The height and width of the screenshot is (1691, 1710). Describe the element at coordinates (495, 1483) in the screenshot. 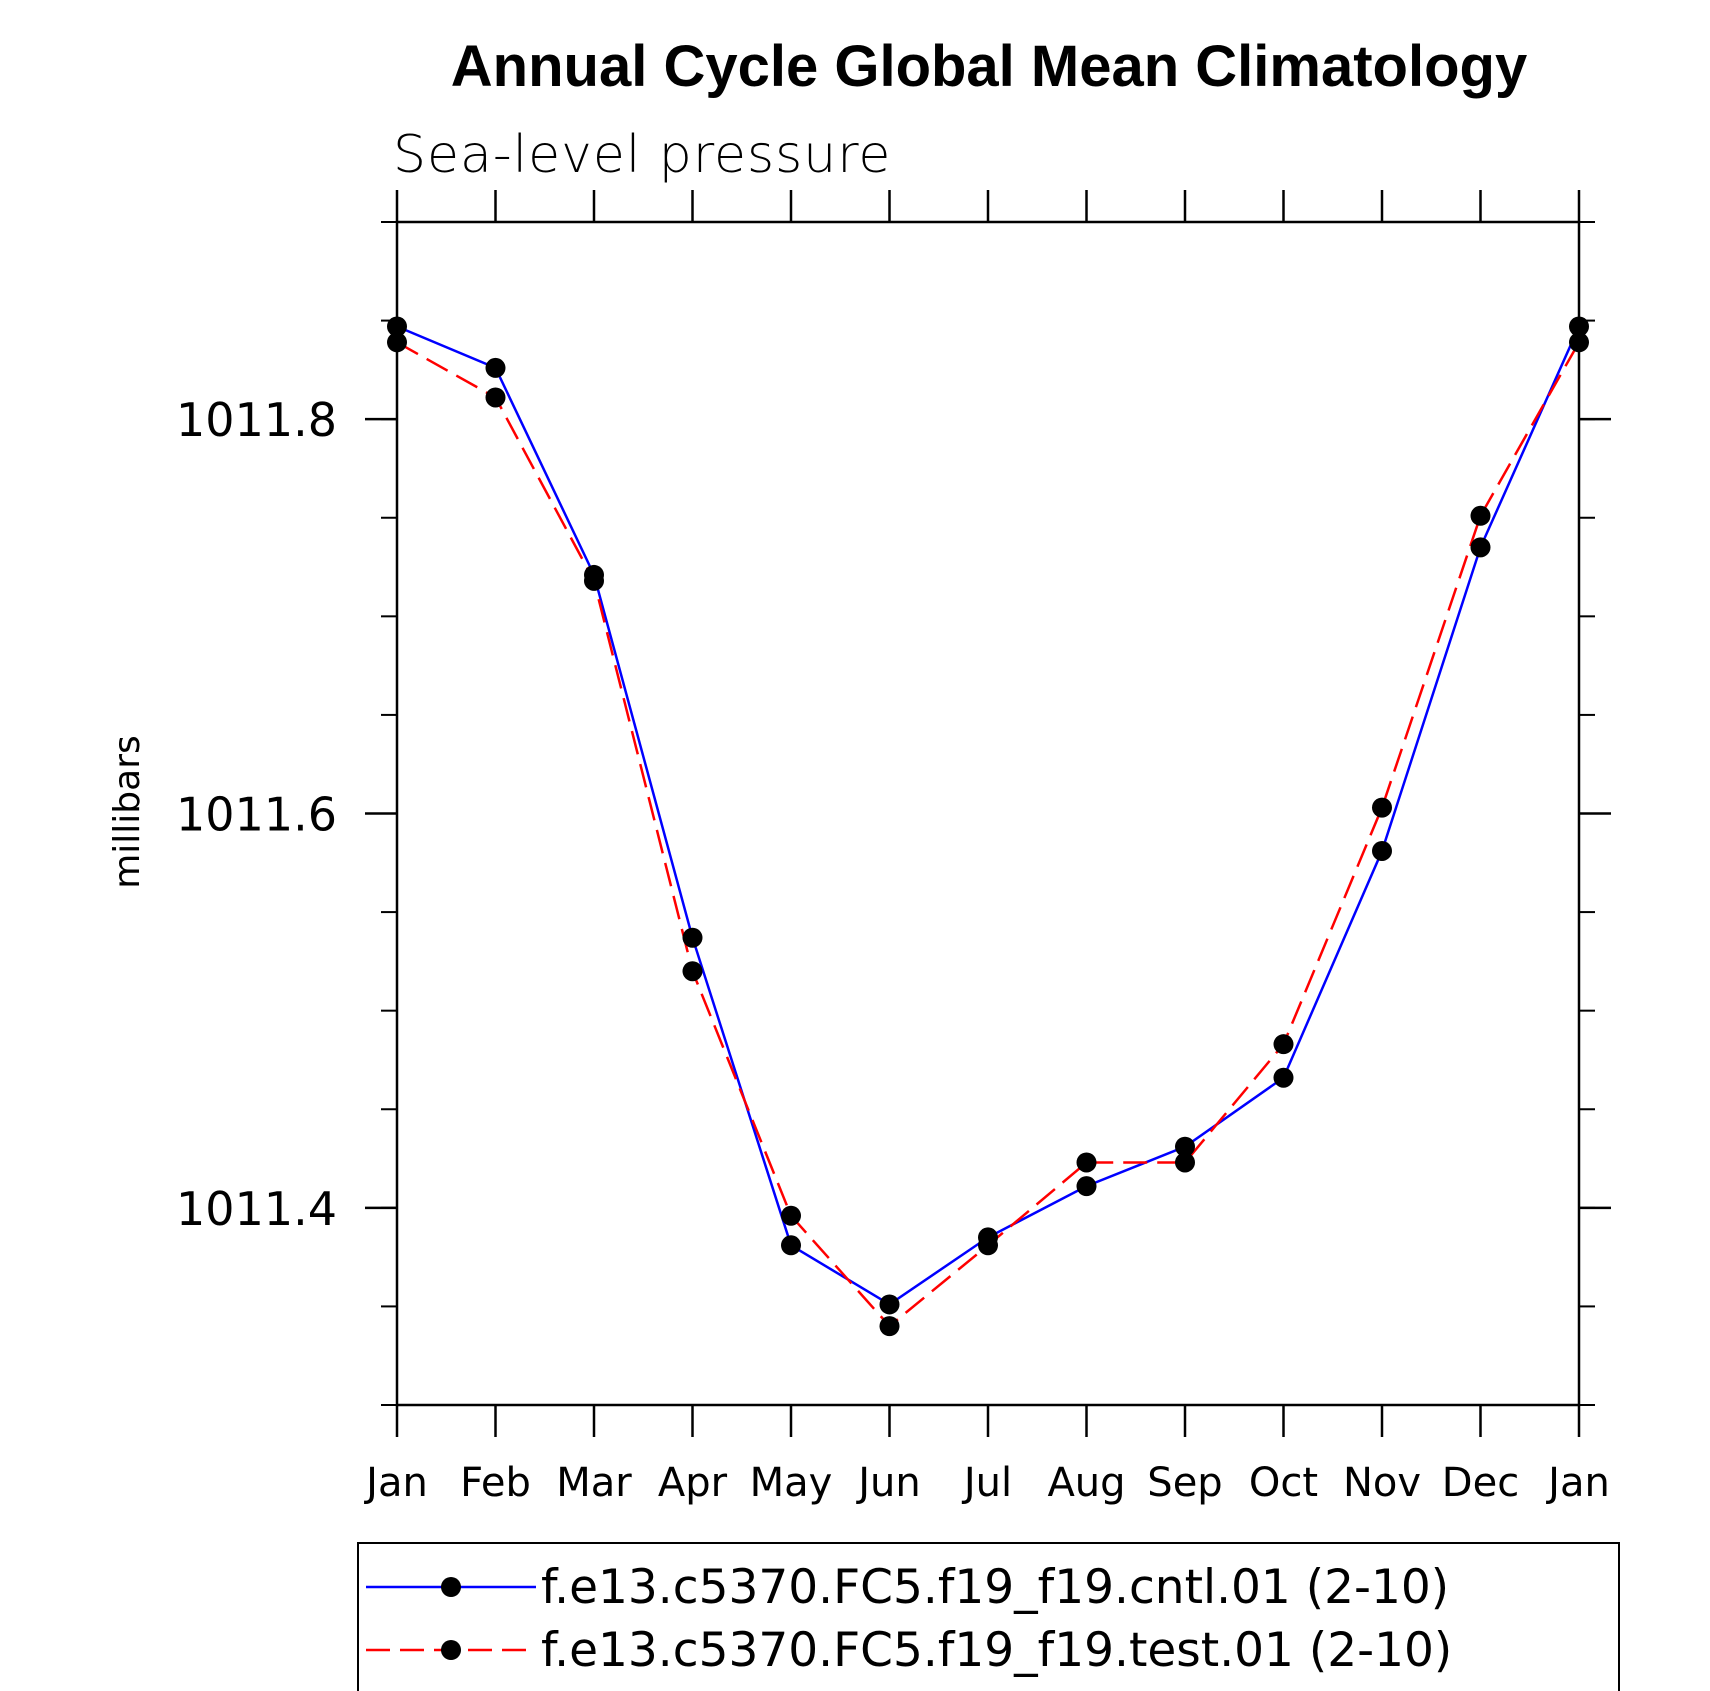

I see `x-tick-label: Feb` at that location.